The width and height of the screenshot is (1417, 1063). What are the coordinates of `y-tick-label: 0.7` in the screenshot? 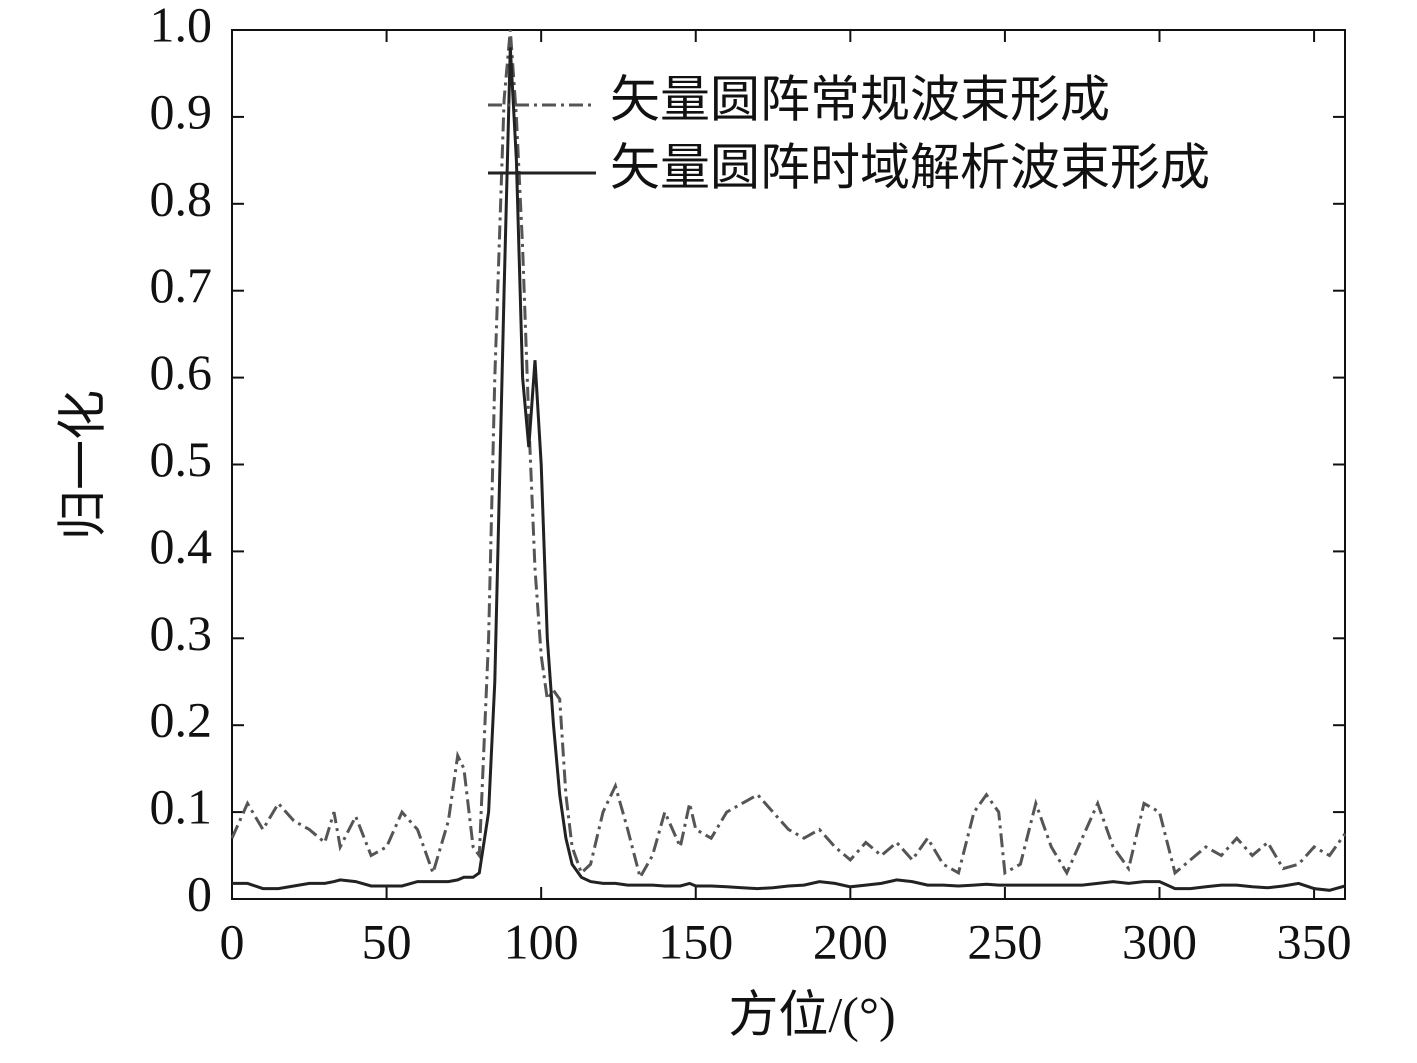 It's located at (181, 285).